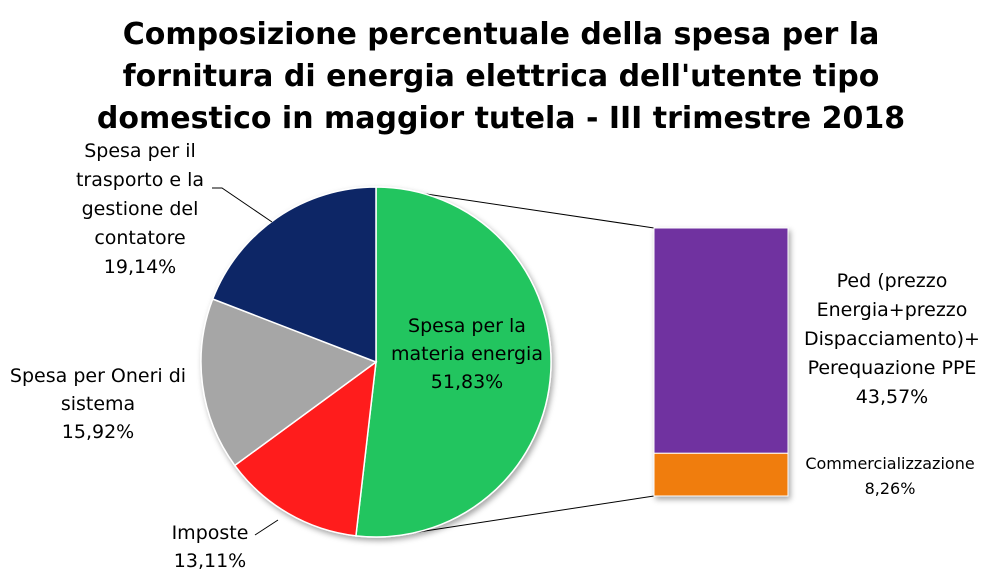  Describe the element at coordinates (225, 545) in the screenshot. I see `pie-label-imposte: Imposte 13,11%` at that location.